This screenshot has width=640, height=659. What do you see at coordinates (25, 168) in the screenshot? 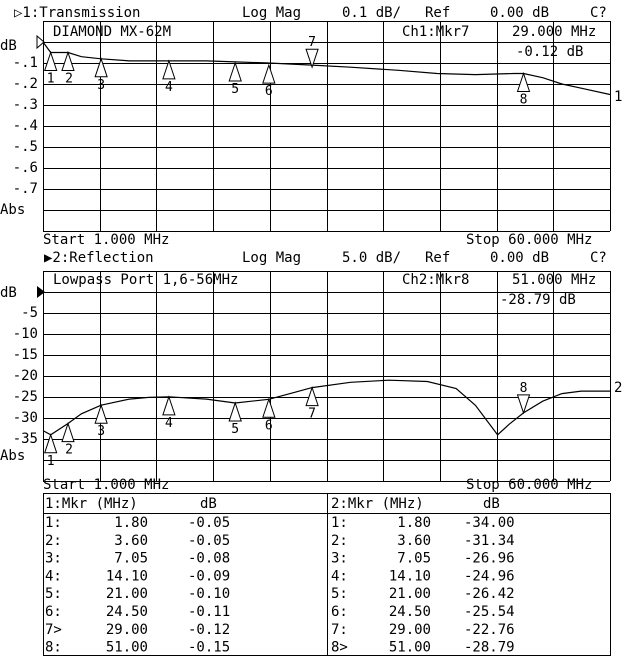
I see `y-tick-label: -.6` at bounding box center [25, 168].